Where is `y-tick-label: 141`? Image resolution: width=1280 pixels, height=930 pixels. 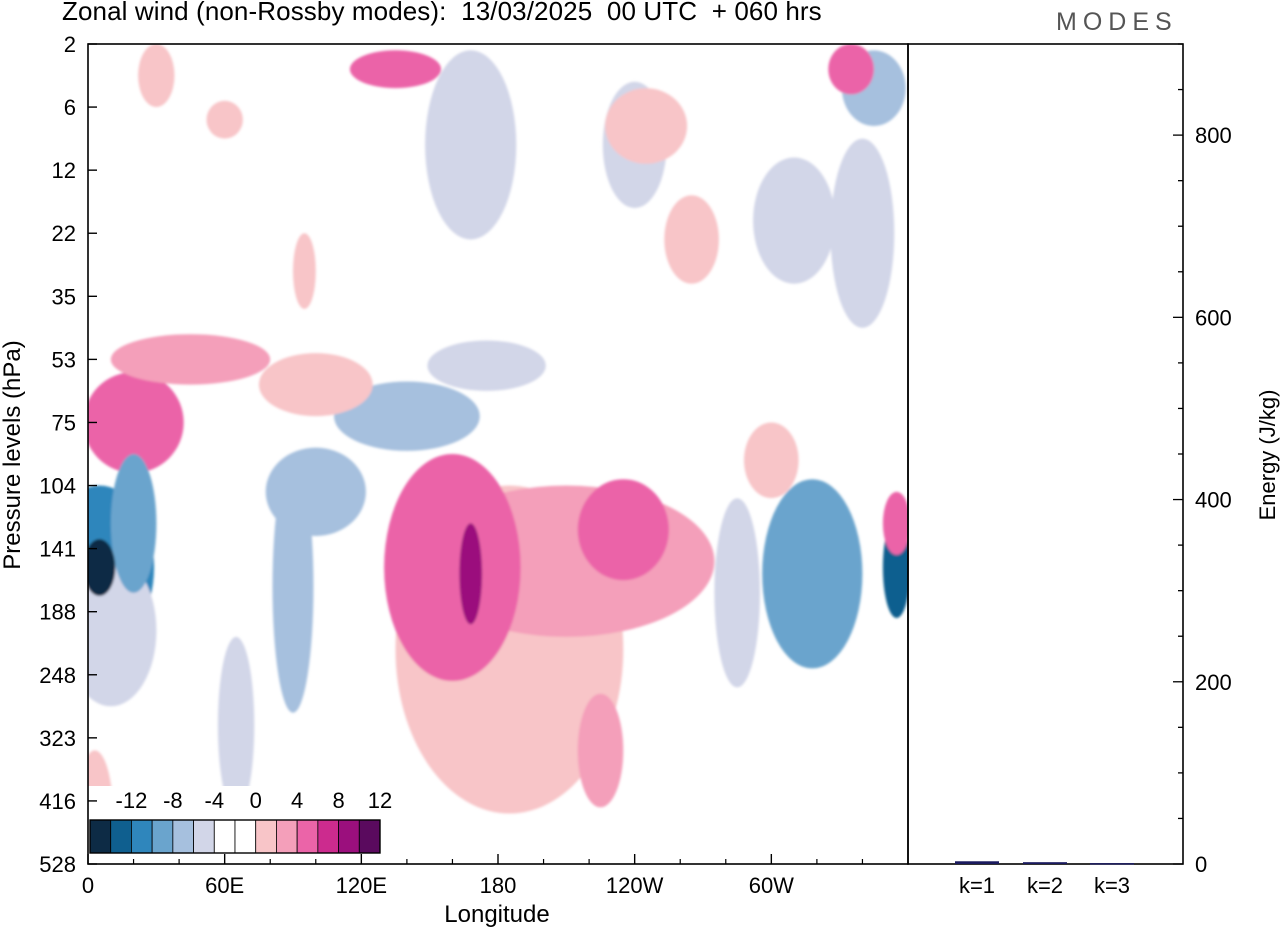
y-tick-label: 141 is located at coordinates (57, 549).